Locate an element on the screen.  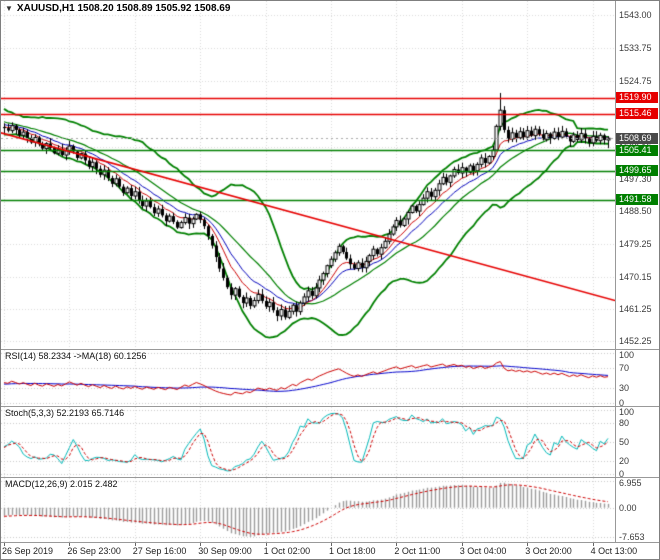
rsi-axis: 100 70 30 0 is located at coordinates (636, 378).